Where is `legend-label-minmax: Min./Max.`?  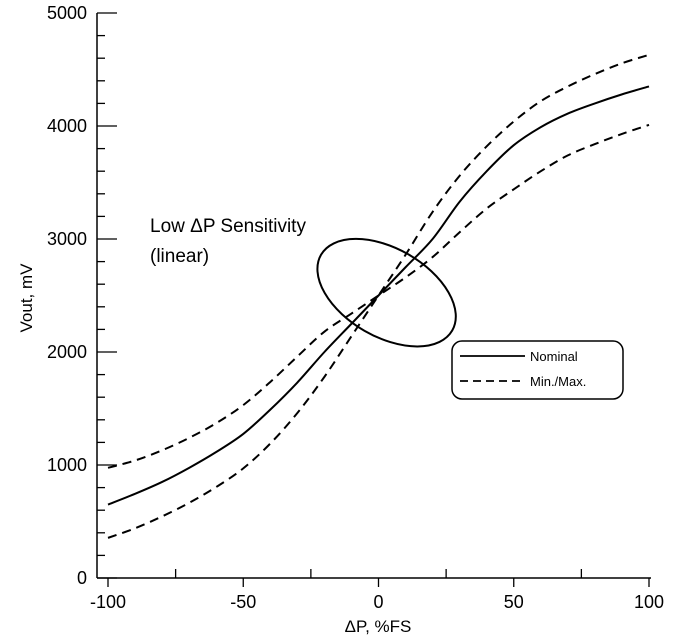
legend-label-minmax: Min./Max. is located at coordinates (558, 381).